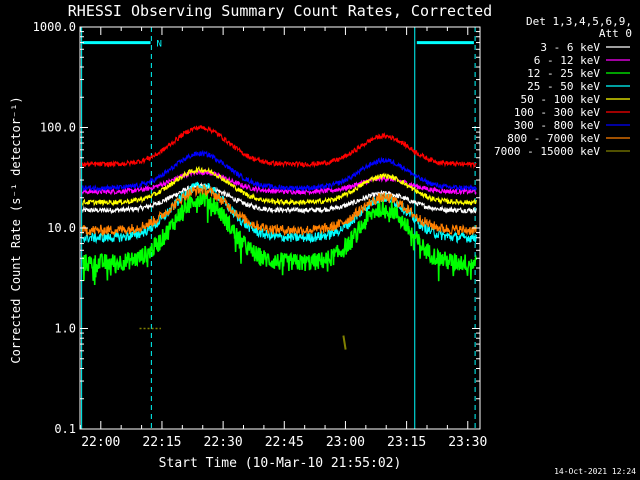  Describe the element at coordinates (406, 442) in the screenshot. I see `x-tick-label-5: 23:15` at that location.